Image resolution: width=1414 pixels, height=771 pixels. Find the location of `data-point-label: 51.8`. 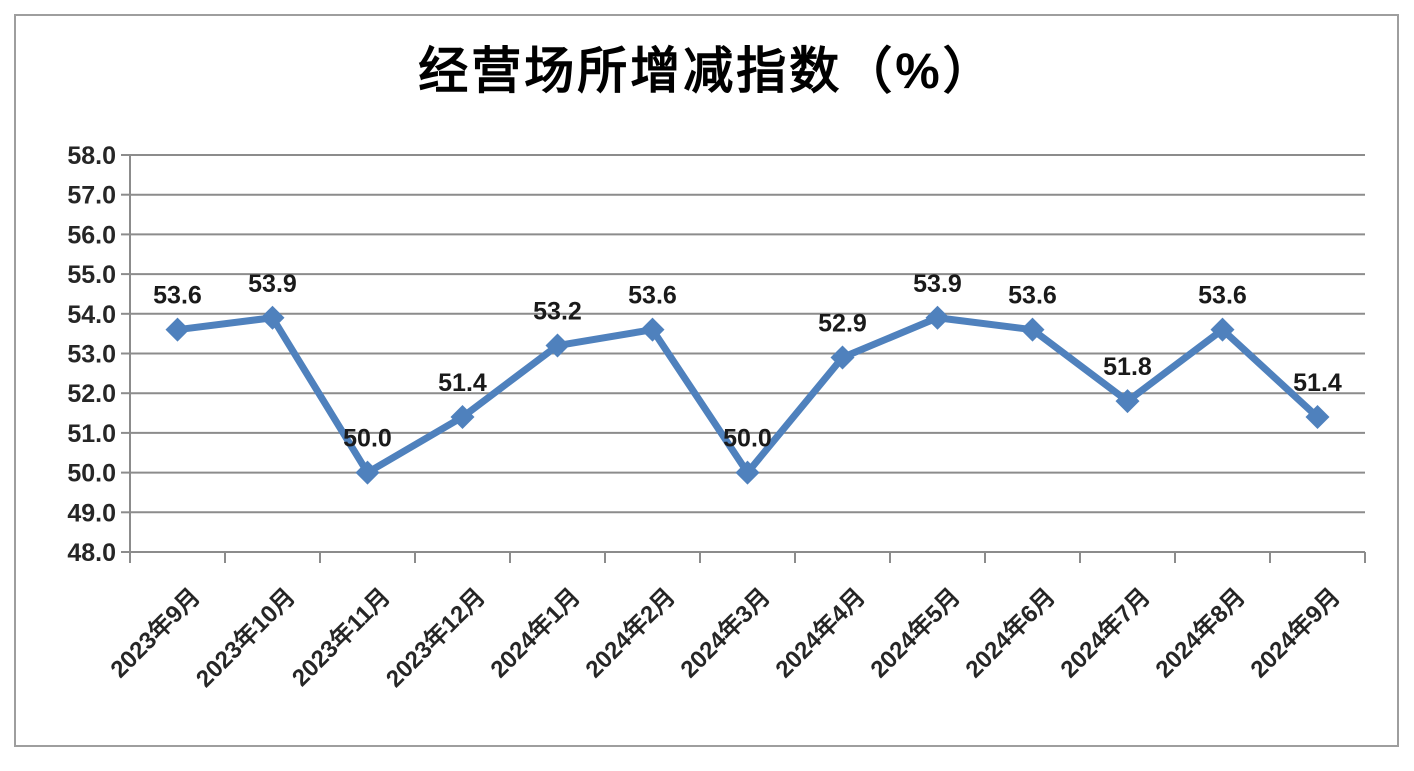

data-point-label: 51.8 is located at coordinates (1127, 367).